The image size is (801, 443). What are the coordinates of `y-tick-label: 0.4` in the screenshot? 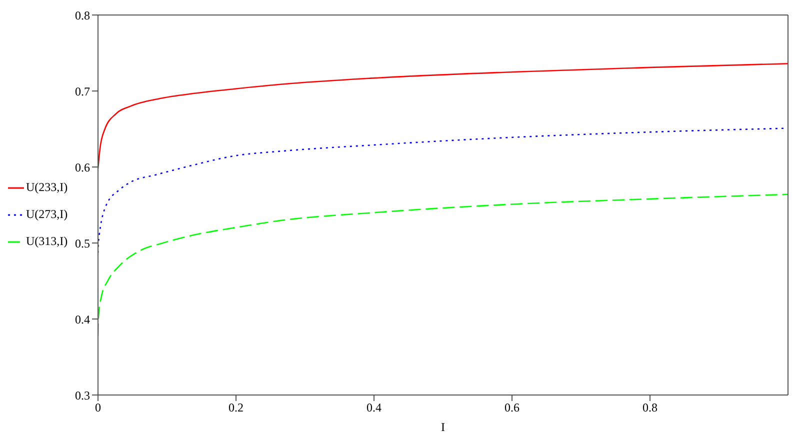 It's located at (82, 319).